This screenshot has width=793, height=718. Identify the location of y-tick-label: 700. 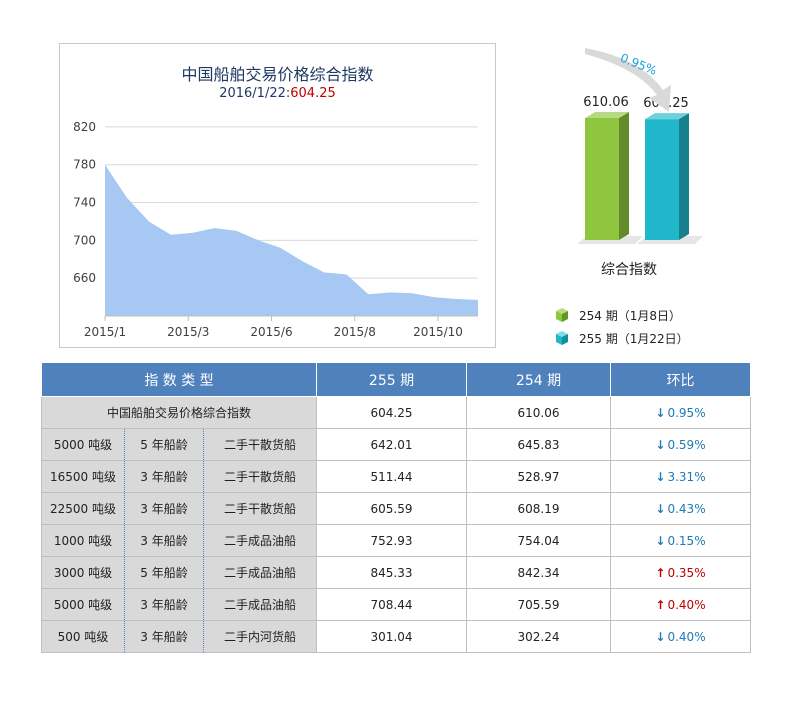
(84, 240).